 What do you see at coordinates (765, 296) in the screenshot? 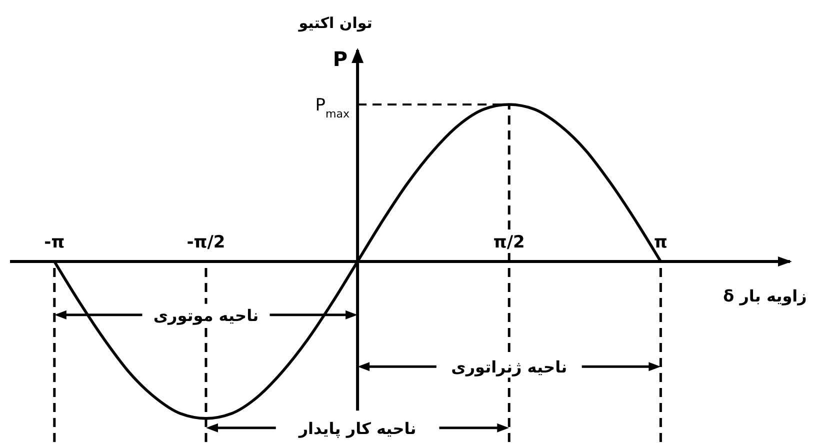
I see `x-axis-title: زاویه بار δ` at bounding box center [765, 296].